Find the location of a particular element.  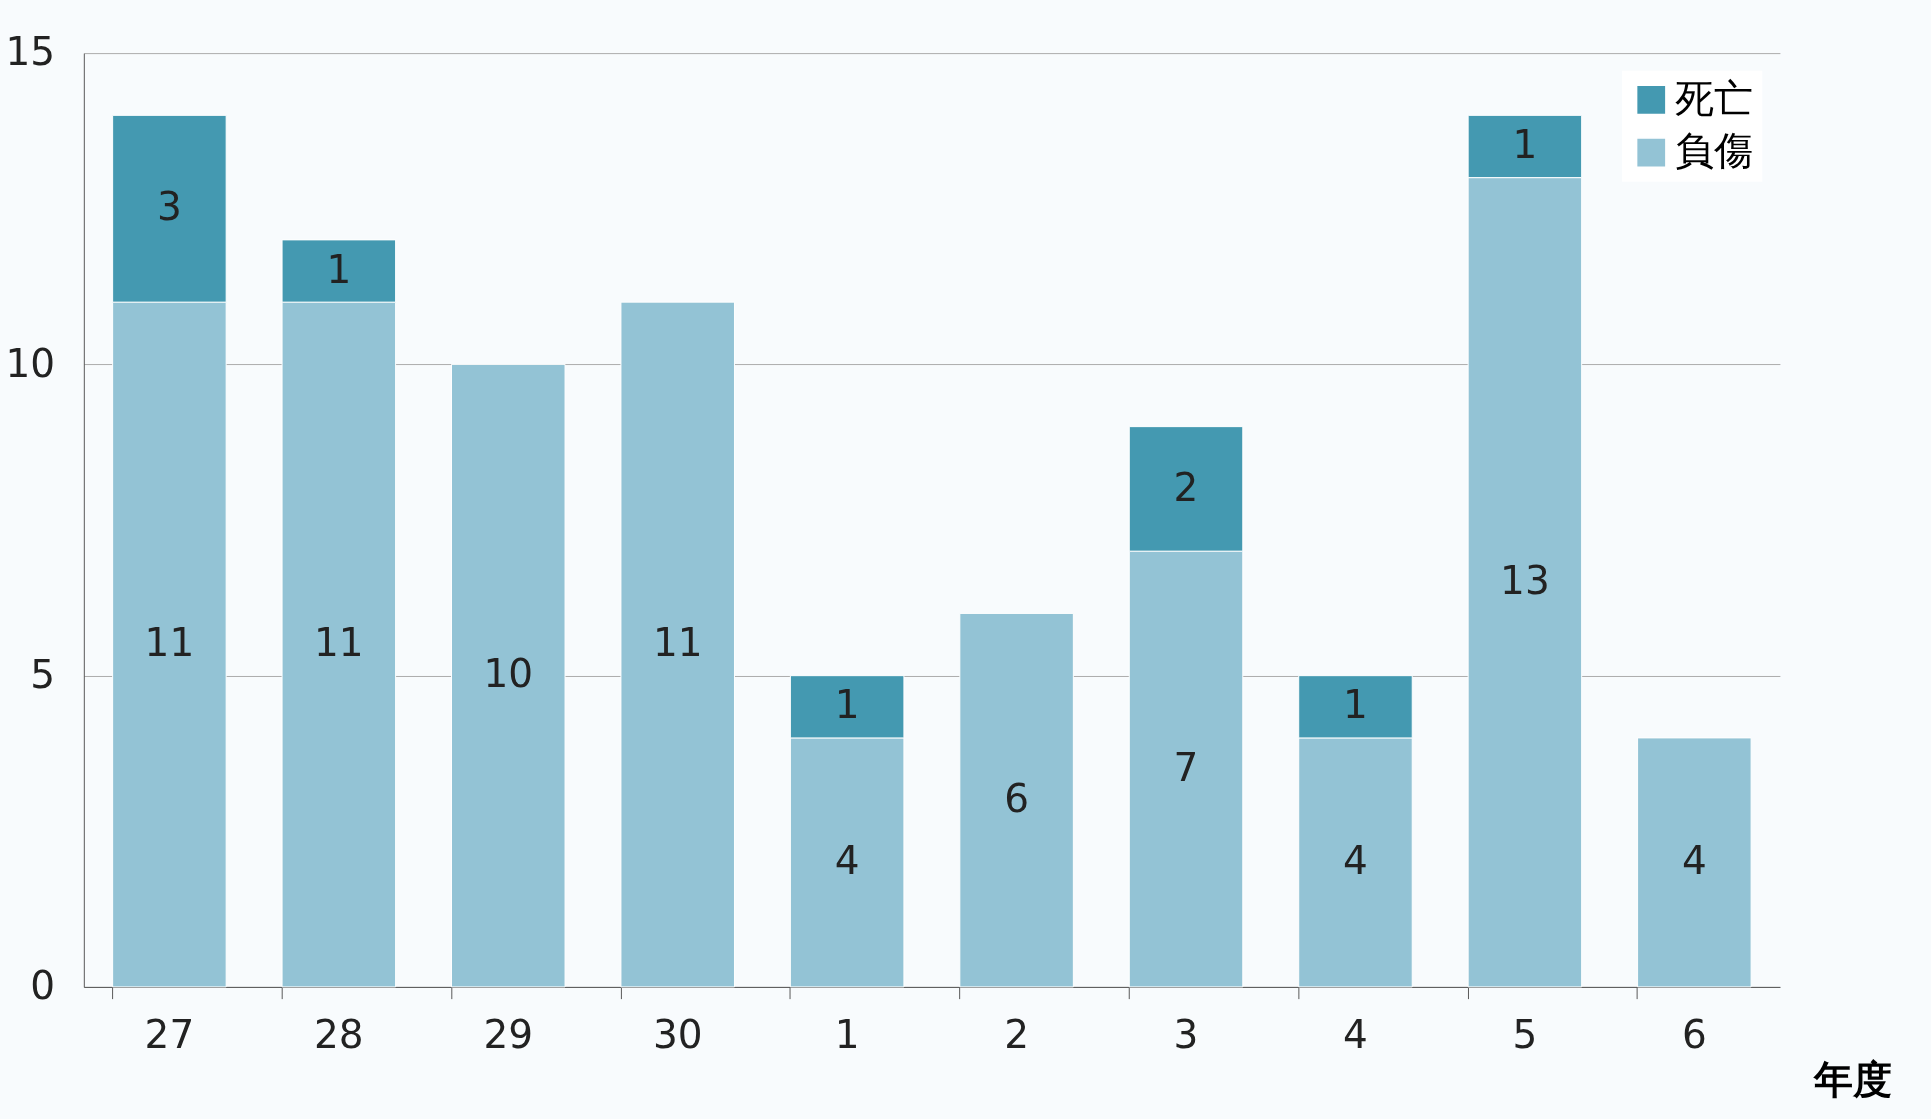

legend-label: 死亡 is located at coordinates (1713, 98).